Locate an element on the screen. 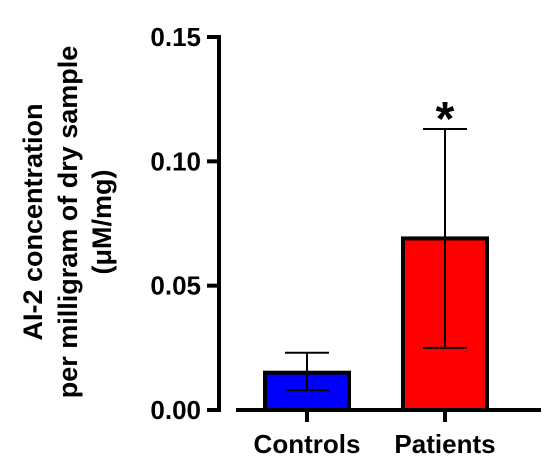  x-ticks: Controls Patients is located at coordinates (375, 434).